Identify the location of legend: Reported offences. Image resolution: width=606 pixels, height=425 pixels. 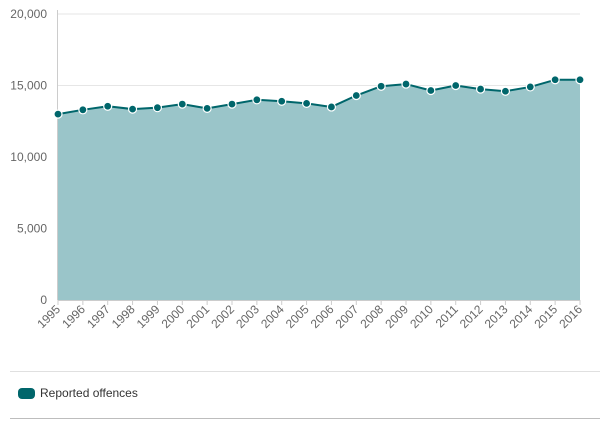
(305, 395).